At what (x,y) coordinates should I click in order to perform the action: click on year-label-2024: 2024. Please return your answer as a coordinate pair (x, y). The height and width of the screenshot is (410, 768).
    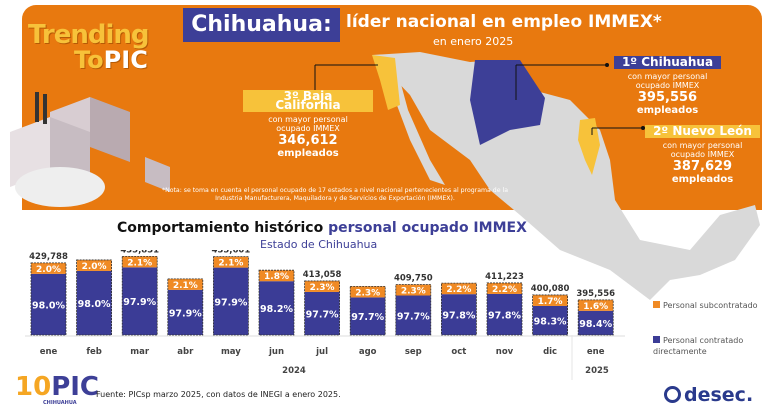
    Looking at the image, I should click on (294, 371).